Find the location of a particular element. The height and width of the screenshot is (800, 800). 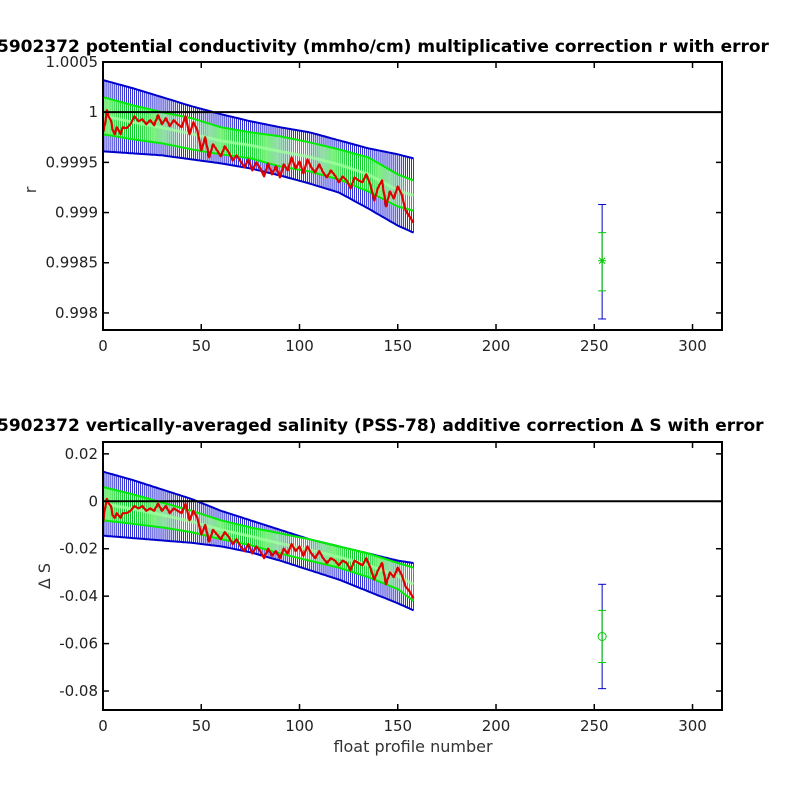

y-tick-label: -0.08 is located at coordinates (78, 691).